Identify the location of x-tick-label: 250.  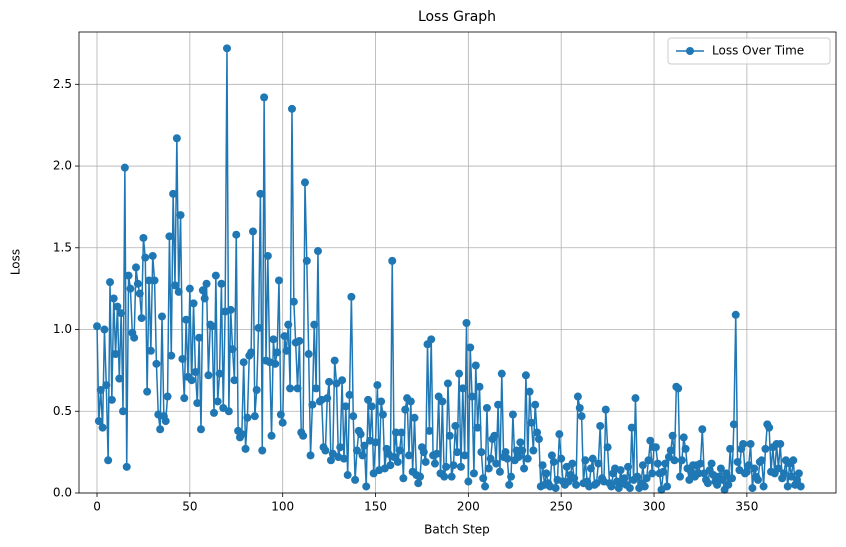
(561, 507).